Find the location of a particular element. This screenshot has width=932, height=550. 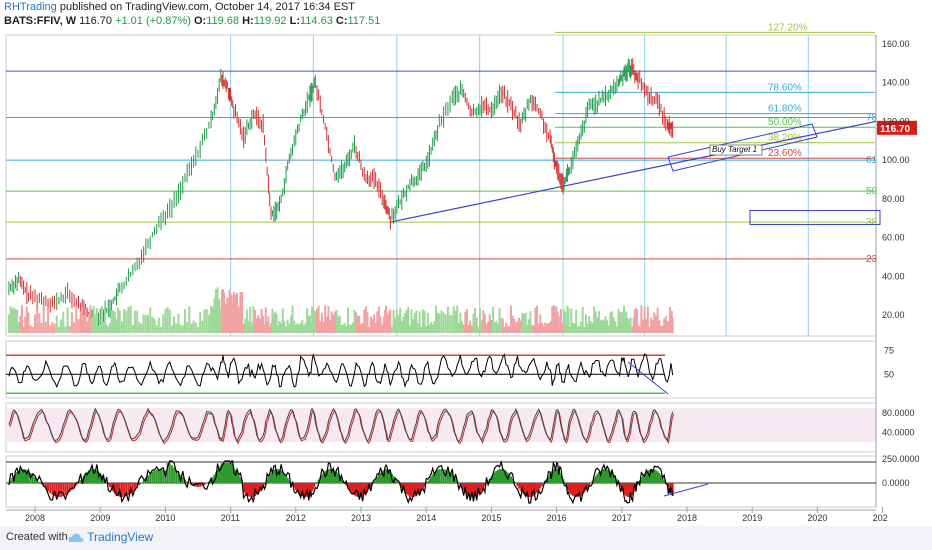

long-fib-label-4: 23 is located at coordinates (872, 259).